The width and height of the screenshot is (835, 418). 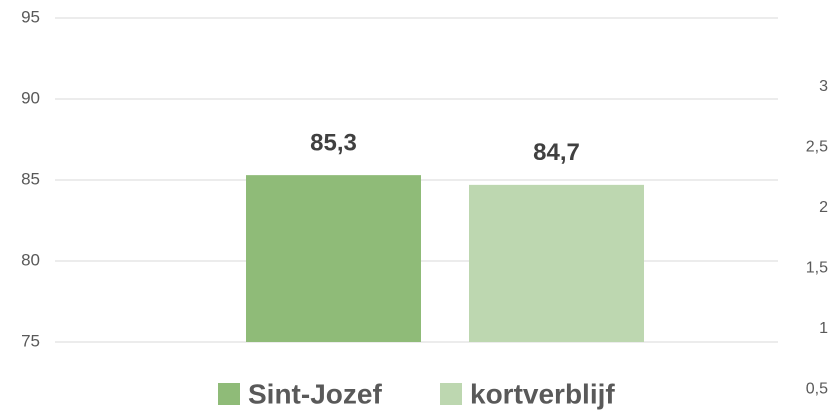 I want to click on y2-tick-label: 3, so click(x=823, y=86).